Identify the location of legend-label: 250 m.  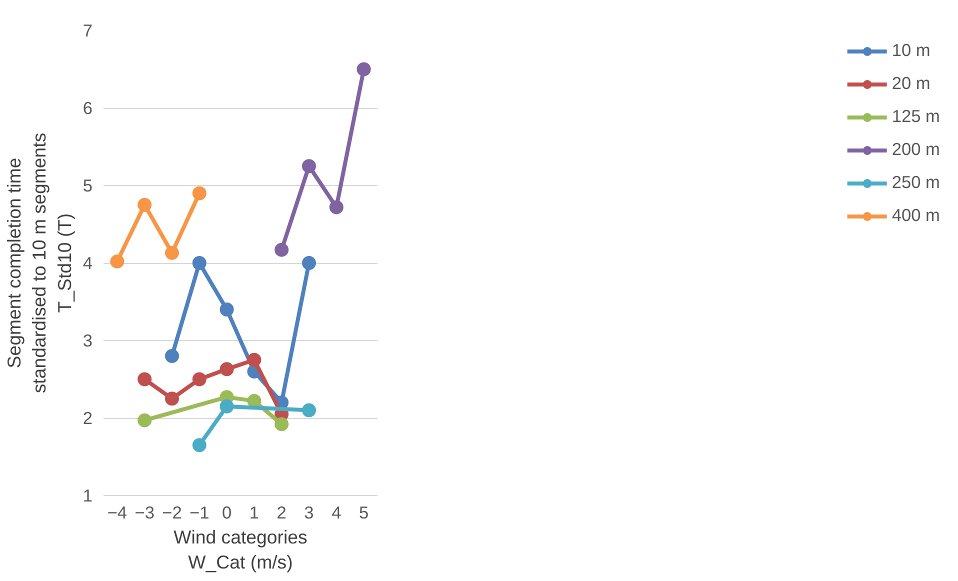
(916, 182).